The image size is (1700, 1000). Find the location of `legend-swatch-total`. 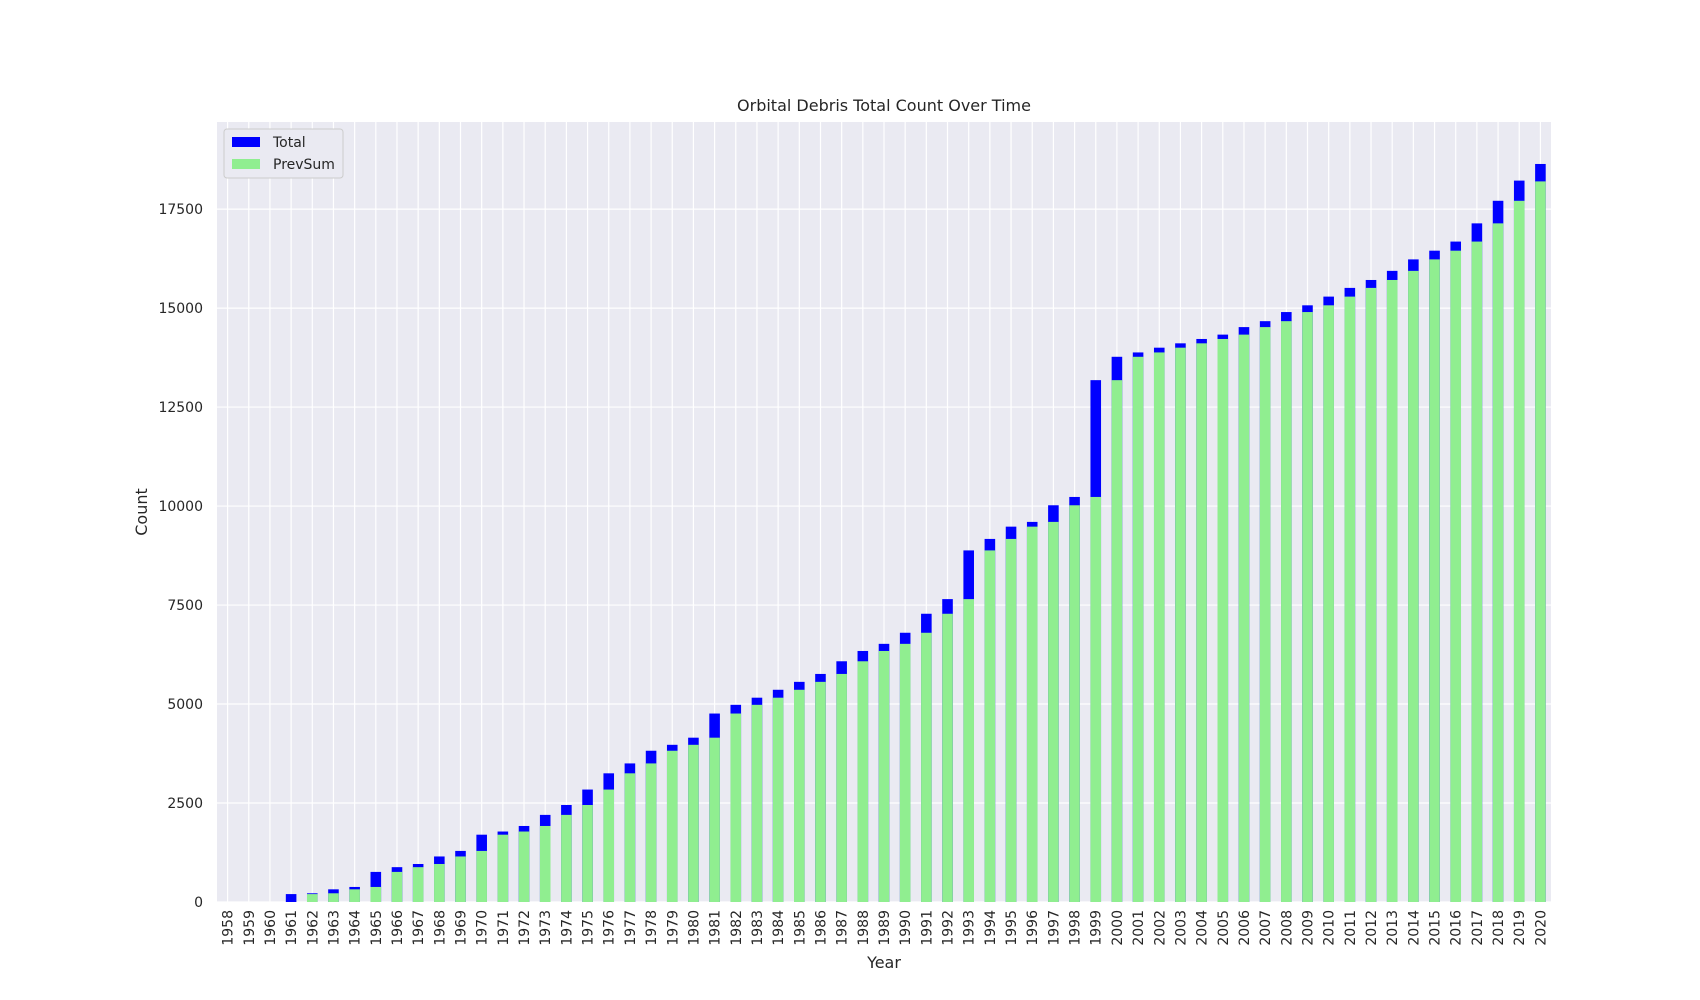

legend-swatch-total is located at coordinates (246, 142).